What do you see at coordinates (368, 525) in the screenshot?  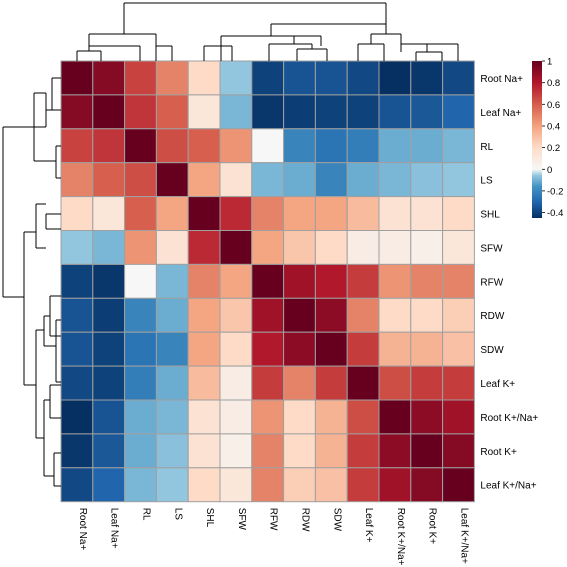 I see `column-label: Leaf K+` at bounding box center [368, 525].